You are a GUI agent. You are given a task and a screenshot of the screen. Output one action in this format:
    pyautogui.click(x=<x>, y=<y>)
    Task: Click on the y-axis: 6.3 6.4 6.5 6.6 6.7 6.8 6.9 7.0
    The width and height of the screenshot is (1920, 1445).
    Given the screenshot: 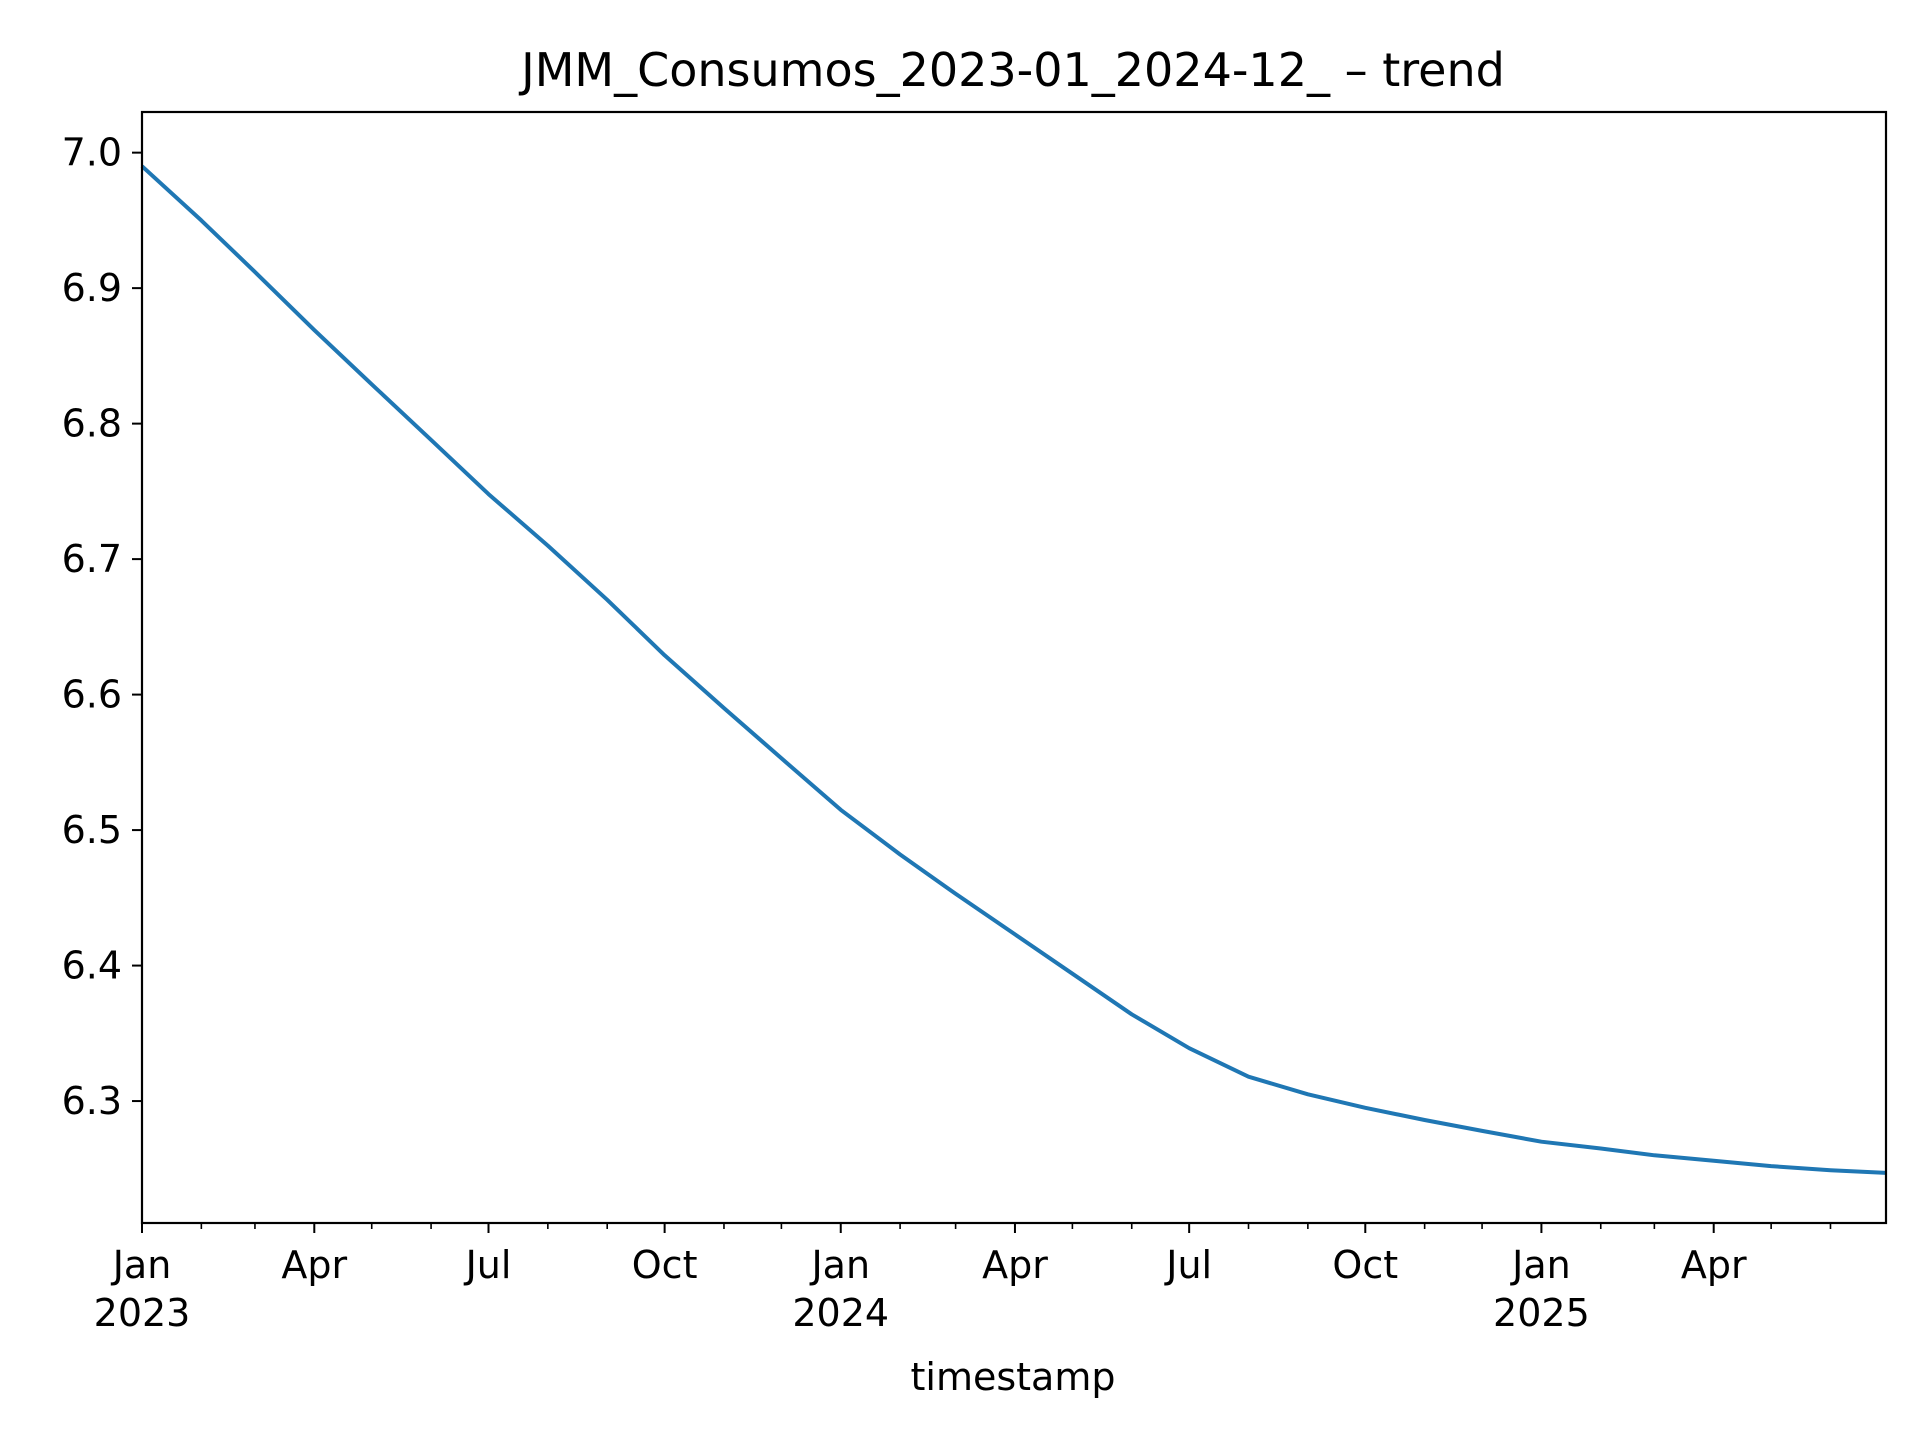 What is the action you would take?
    pyautogui.click(x=102, y=627)
    